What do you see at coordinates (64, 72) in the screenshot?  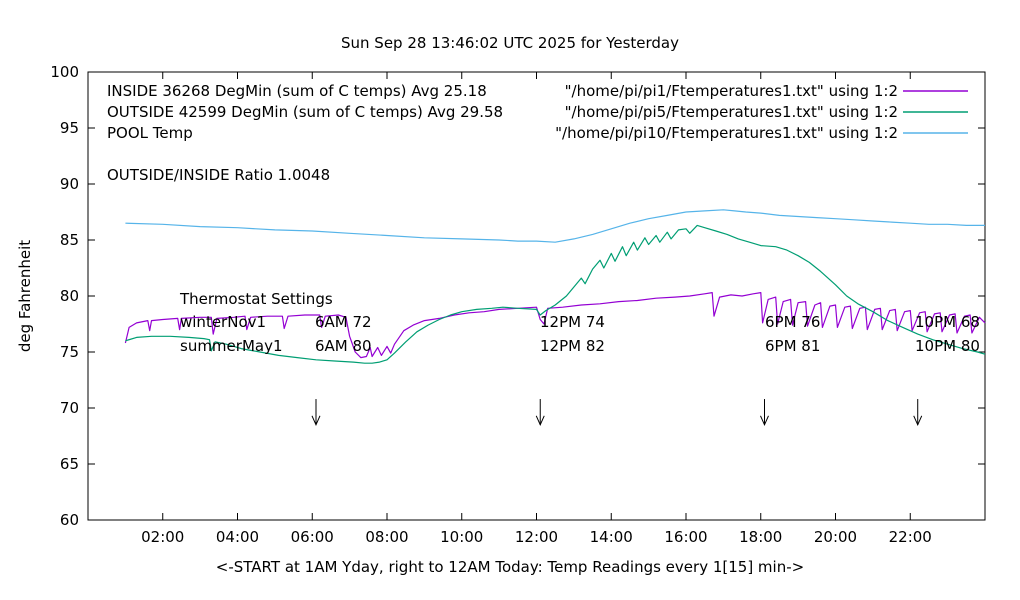 I see `y-tick-label: 100` at bounding box center [64, 72].